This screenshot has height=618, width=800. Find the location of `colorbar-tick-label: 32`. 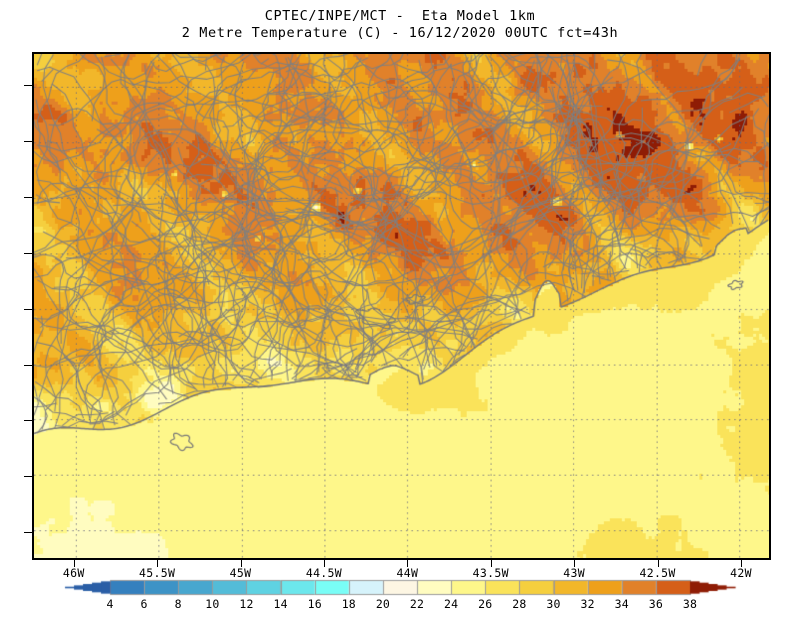

colorbar-tick-label: 32 is located at coordinates (587, 604).